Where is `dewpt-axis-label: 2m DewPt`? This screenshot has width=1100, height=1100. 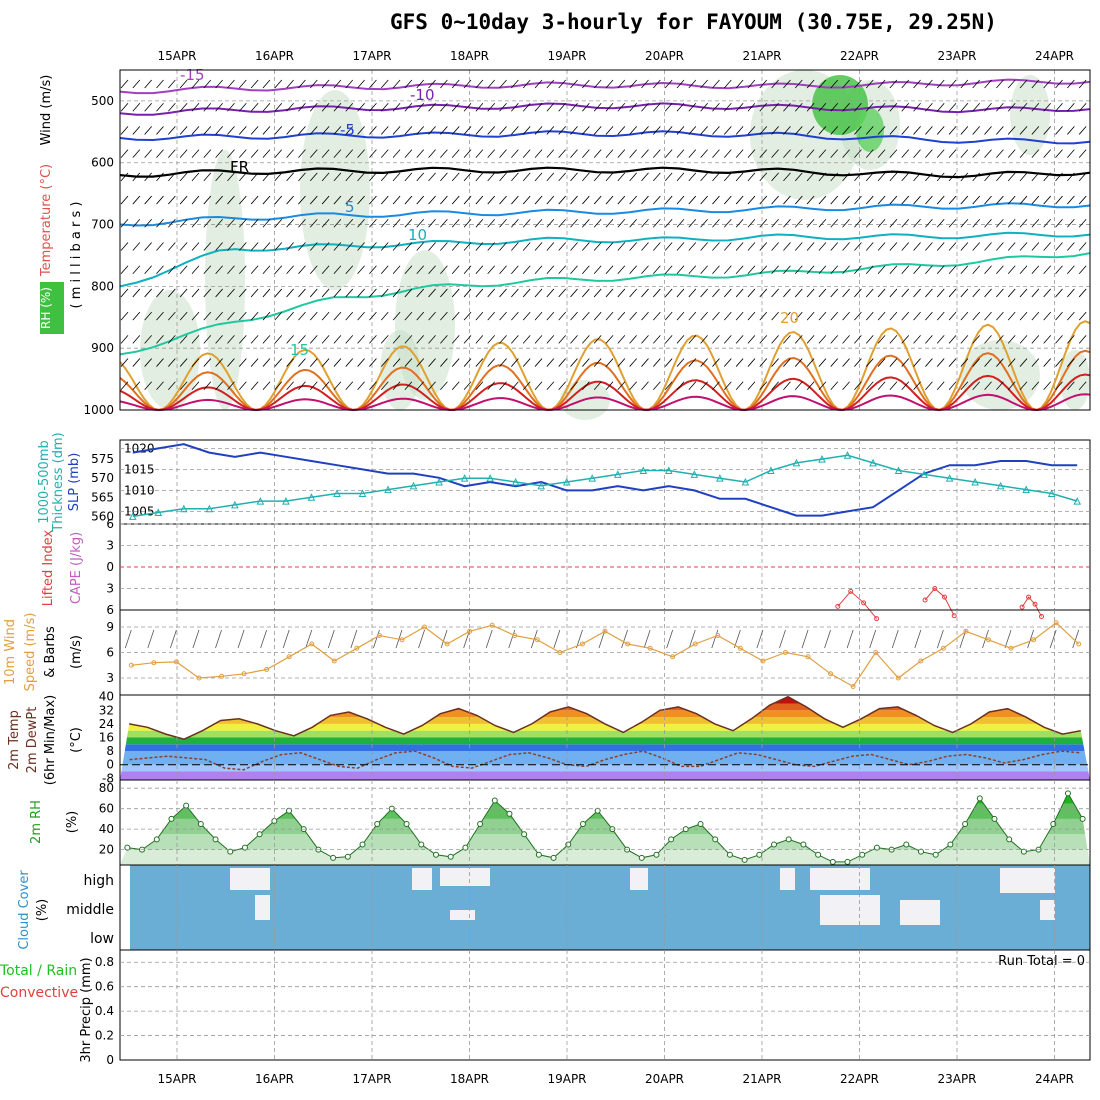 dewpt-axis-label: 2m DewPt is located at coordinates (32, 740).